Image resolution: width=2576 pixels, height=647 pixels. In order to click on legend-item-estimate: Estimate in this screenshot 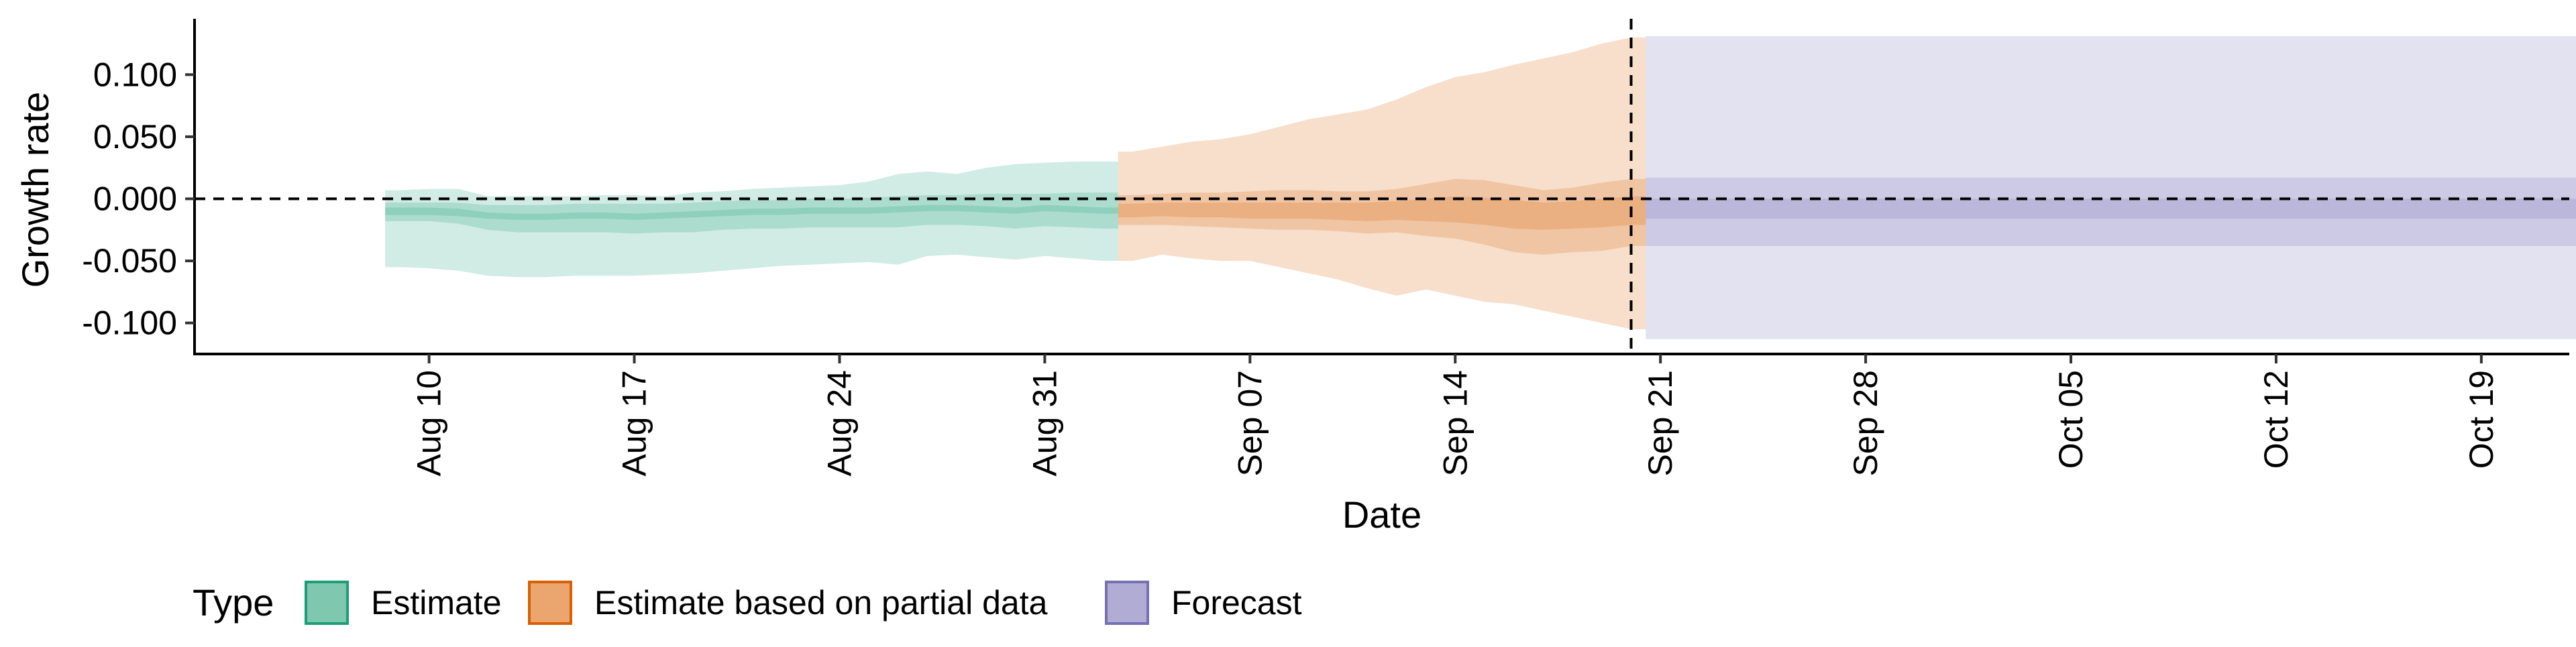, I will do `click(403, 603)`.